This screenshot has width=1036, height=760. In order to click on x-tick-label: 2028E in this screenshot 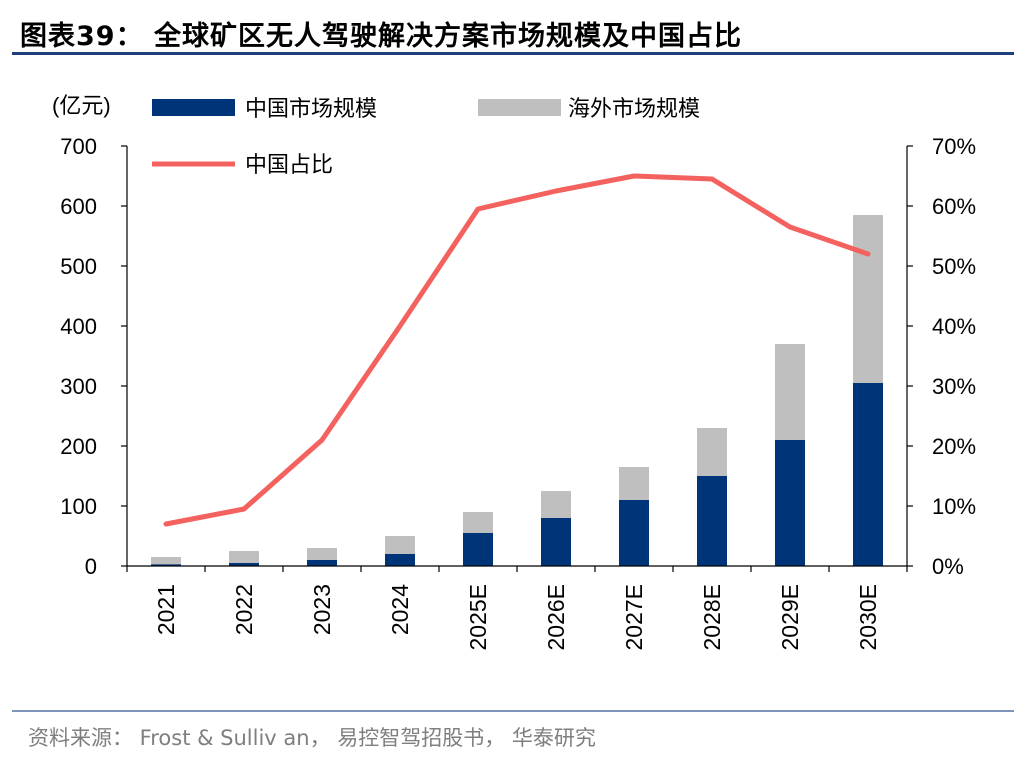, I will do `click(712, 617)`.